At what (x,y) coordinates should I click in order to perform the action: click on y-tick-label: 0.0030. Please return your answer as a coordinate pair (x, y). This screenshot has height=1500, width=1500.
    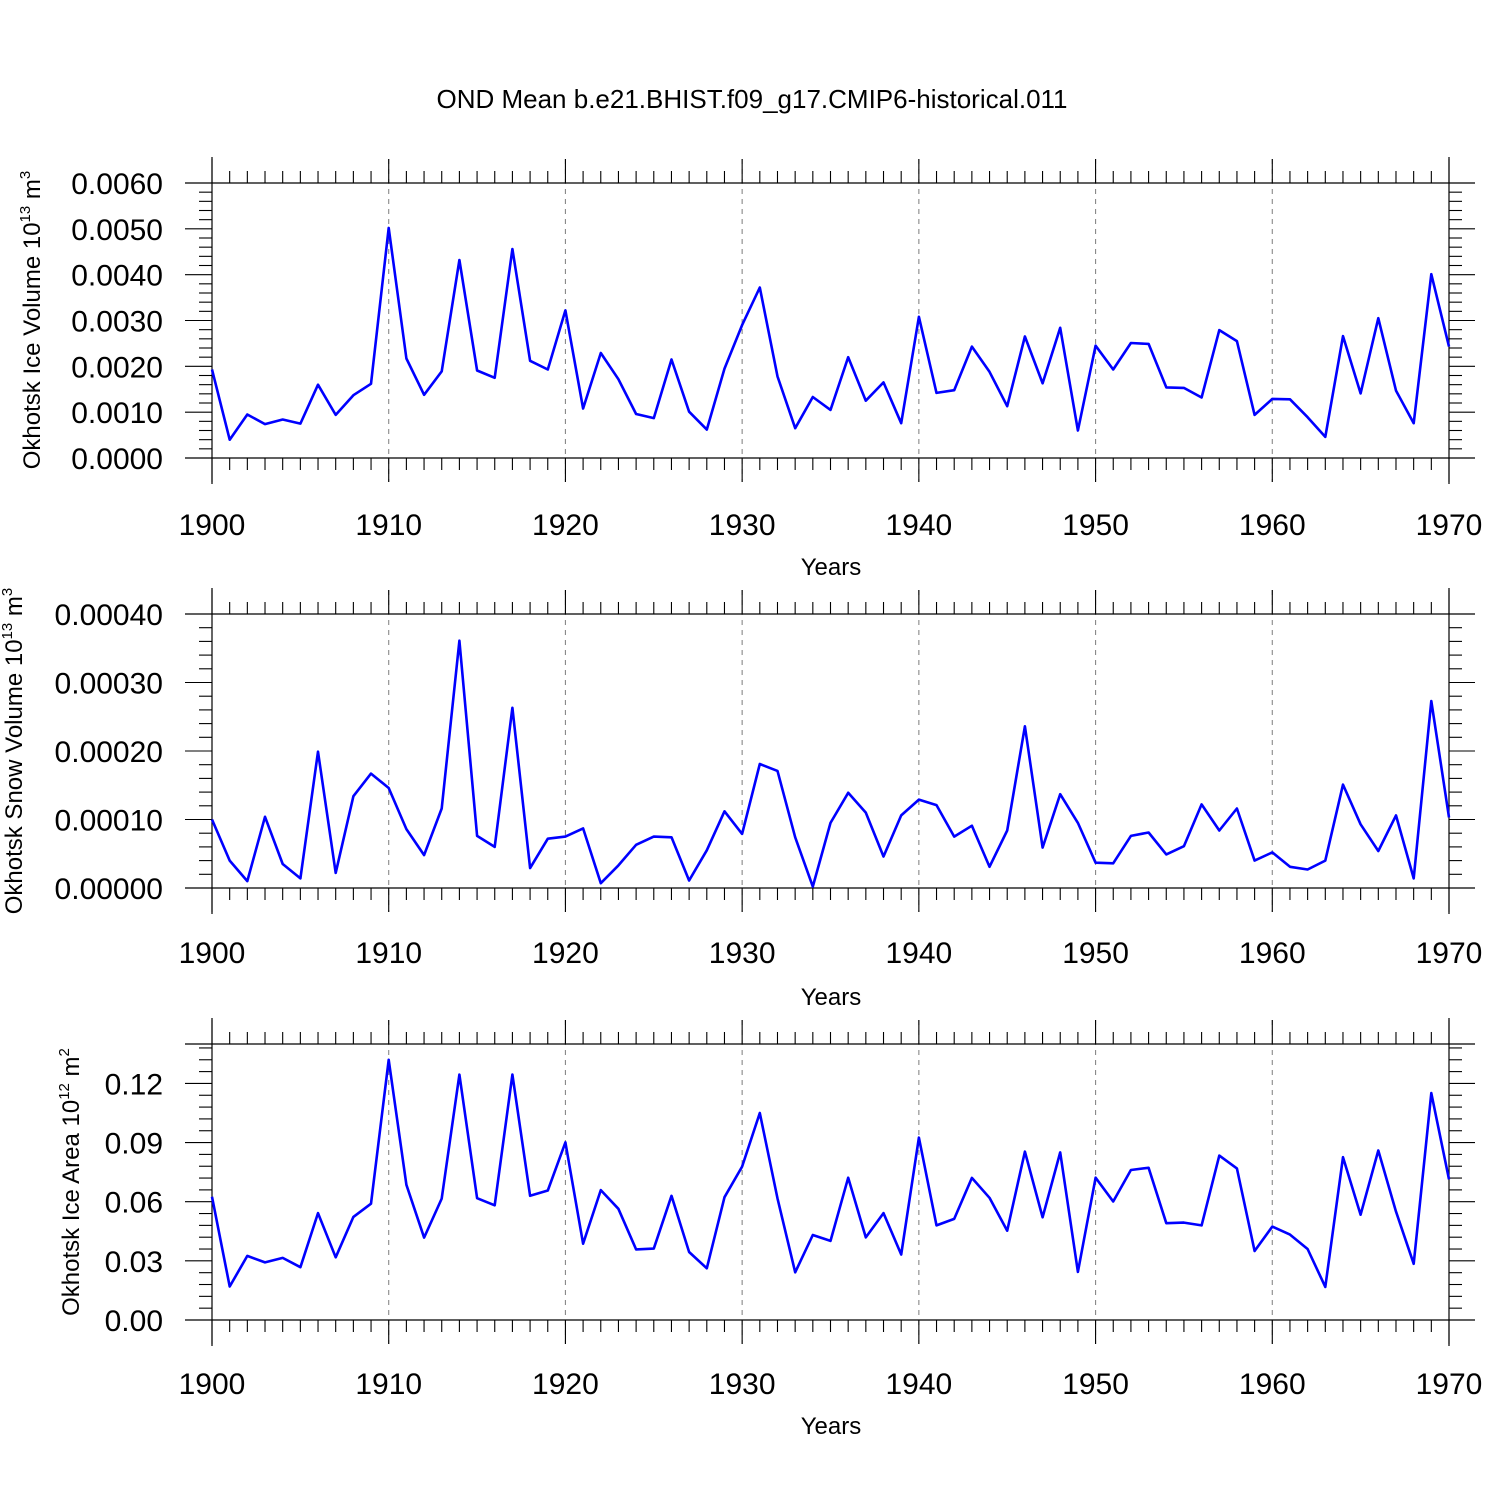
    Looking at the image, I should click on (117, 322).